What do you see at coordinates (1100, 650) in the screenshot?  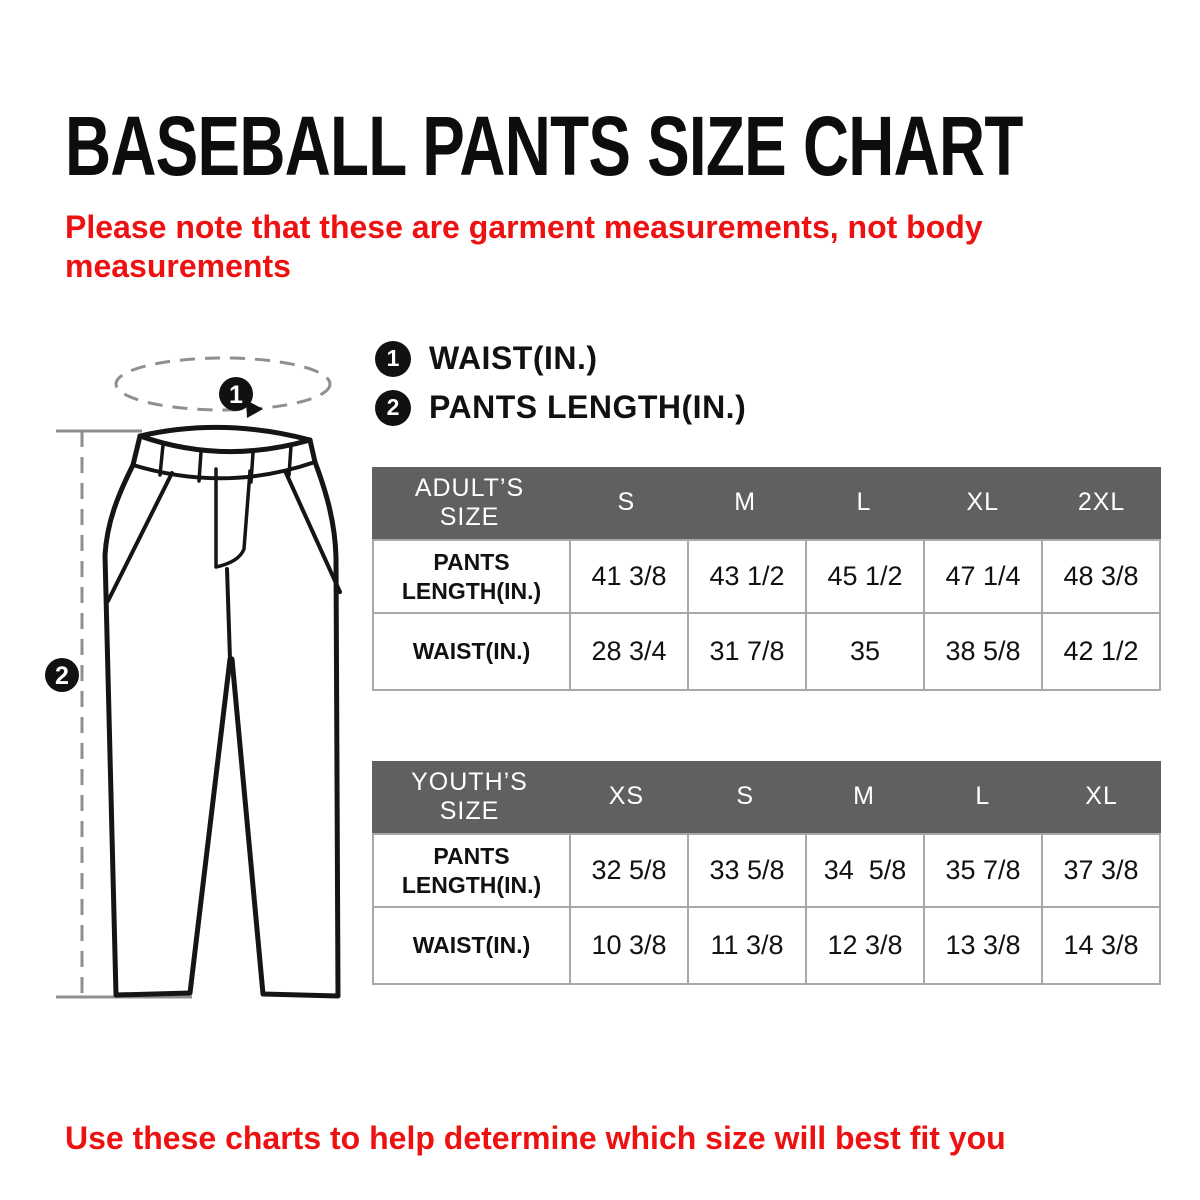 I see `adult-waist-2xl: 42 1/2` at bounding box center [1100, 650].